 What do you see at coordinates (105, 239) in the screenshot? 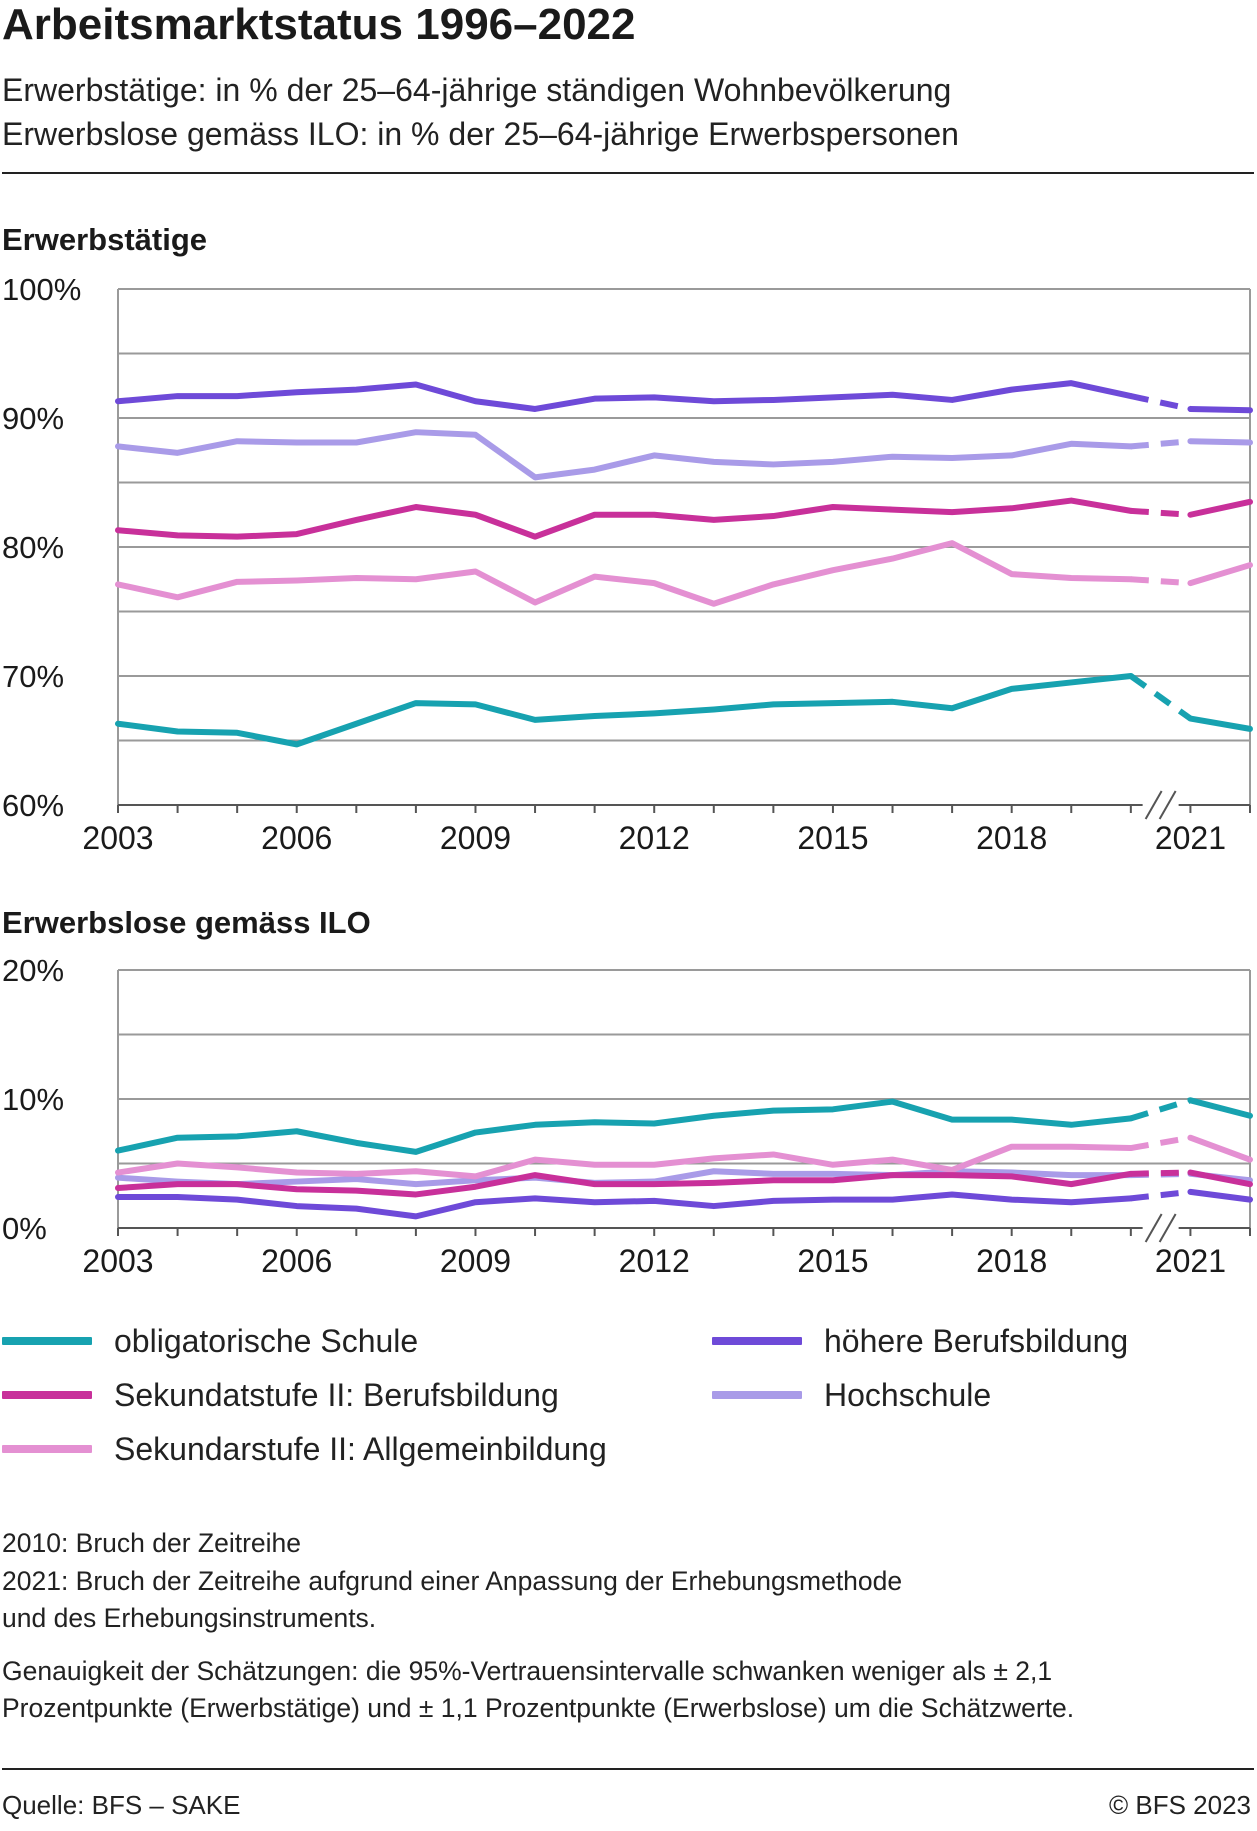
I see `panel-title-employed: Erwerbstätige` at bounding box center [105, 239].